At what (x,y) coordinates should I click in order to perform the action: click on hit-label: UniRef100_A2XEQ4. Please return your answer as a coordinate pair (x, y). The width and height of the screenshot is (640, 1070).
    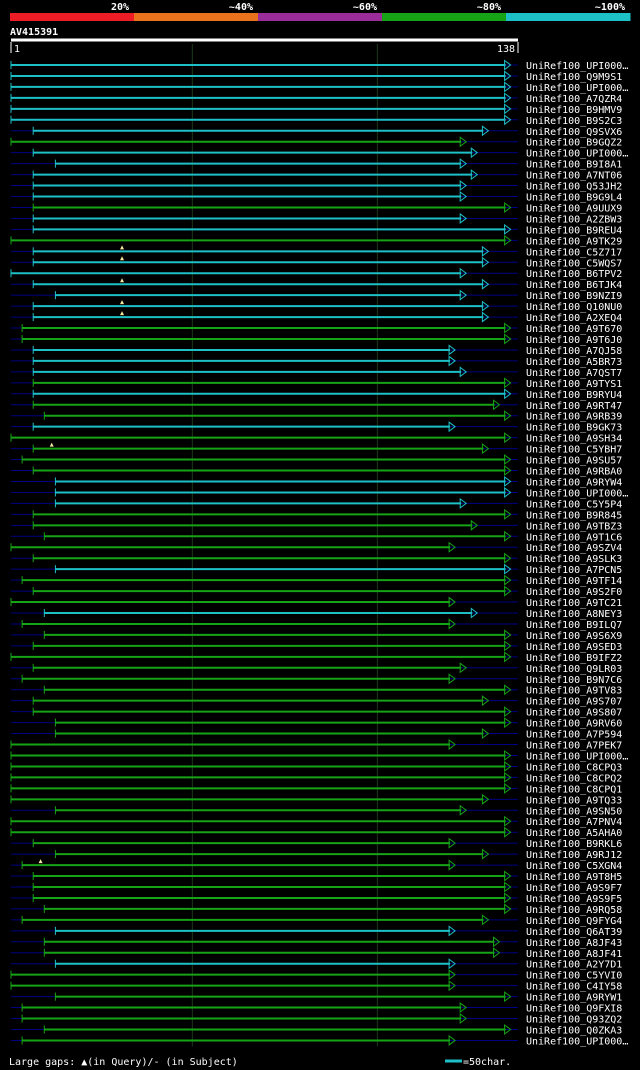
    Looking at the image, I should click on (574, 318).